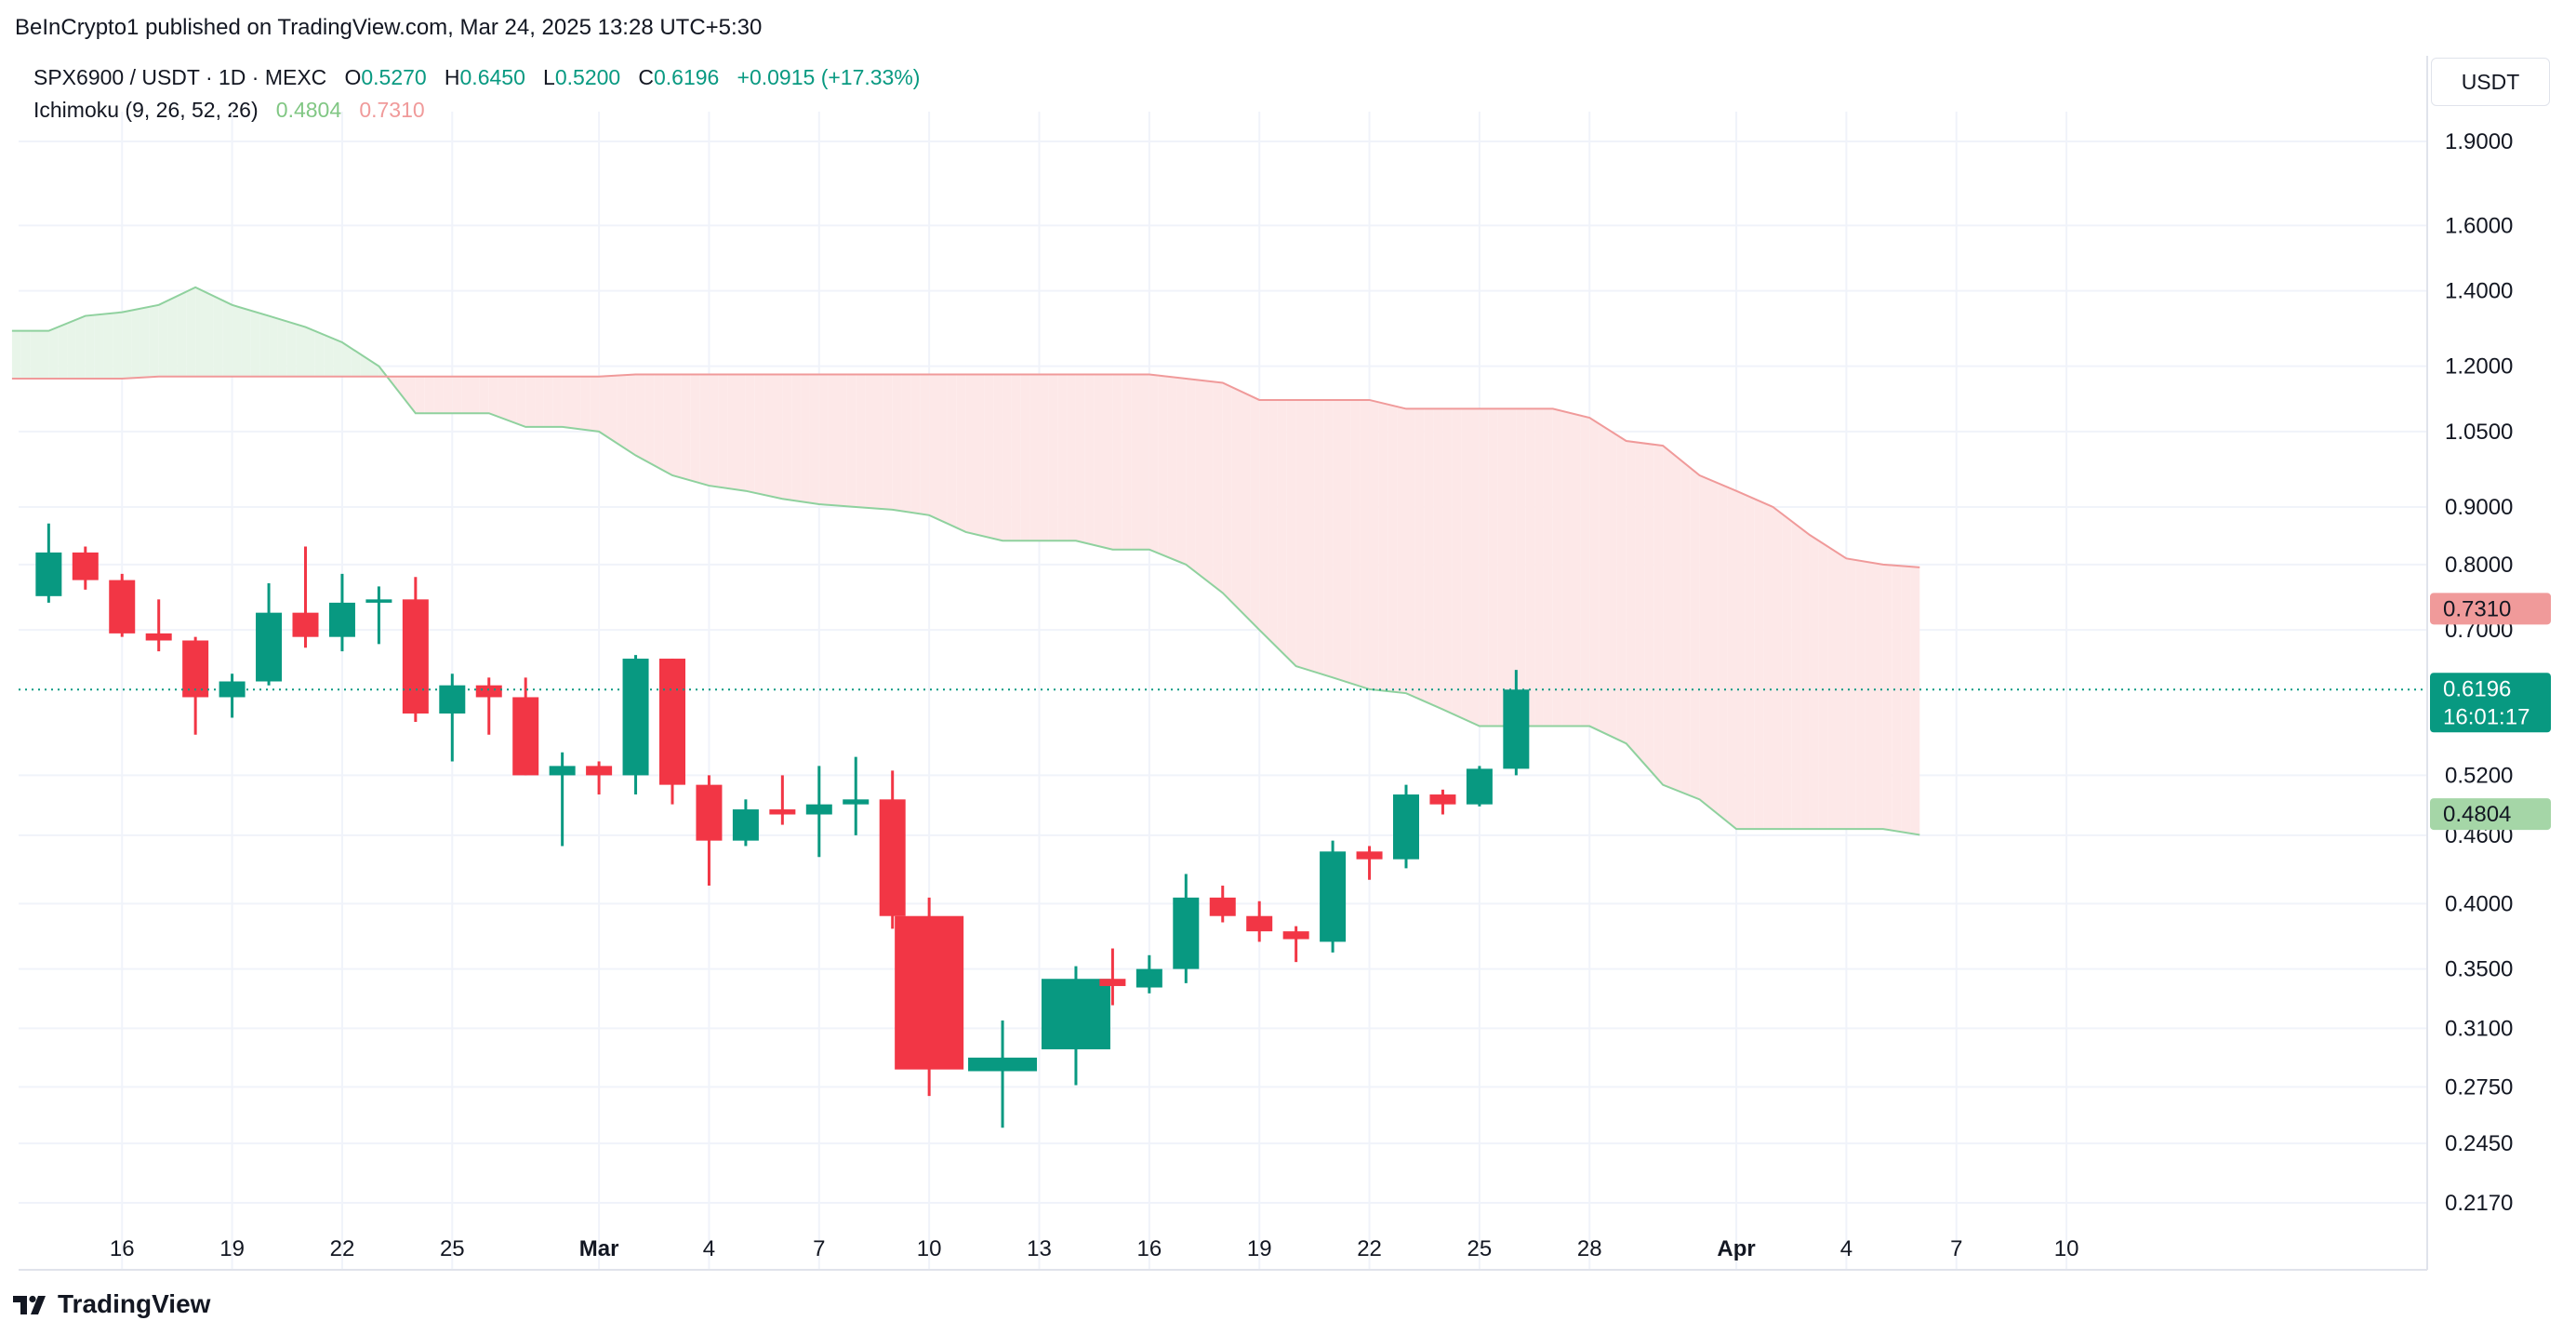 This screenshot has width=2576, height=1334. I want to click on x-tick-label: 22, so click(342, 1248).